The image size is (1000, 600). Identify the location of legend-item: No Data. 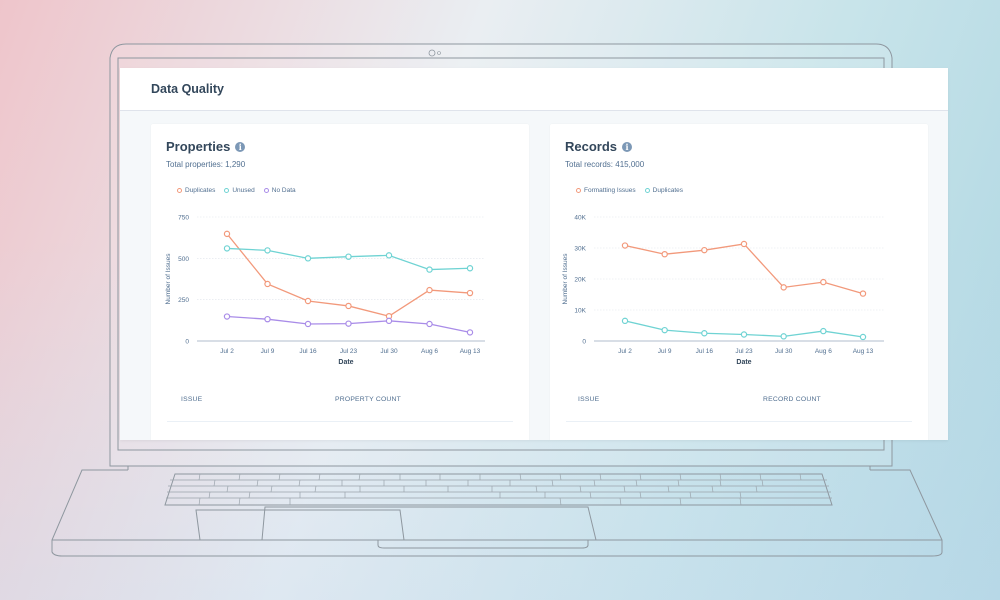
(279, 190).